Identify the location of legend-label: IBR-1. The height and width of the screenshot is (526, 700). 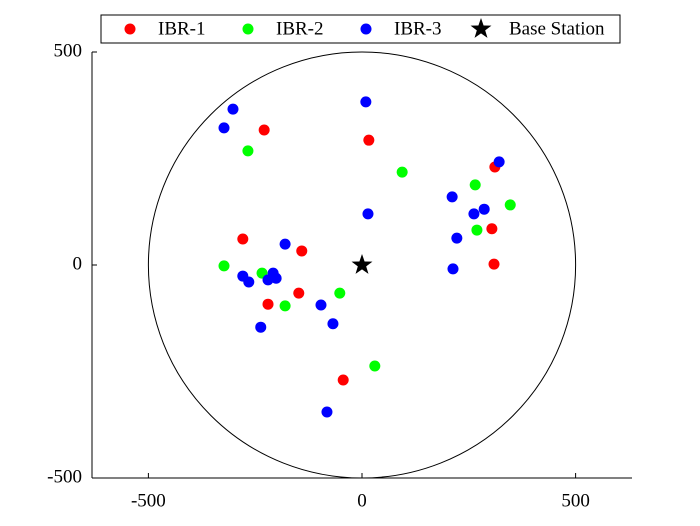
(182, 28).